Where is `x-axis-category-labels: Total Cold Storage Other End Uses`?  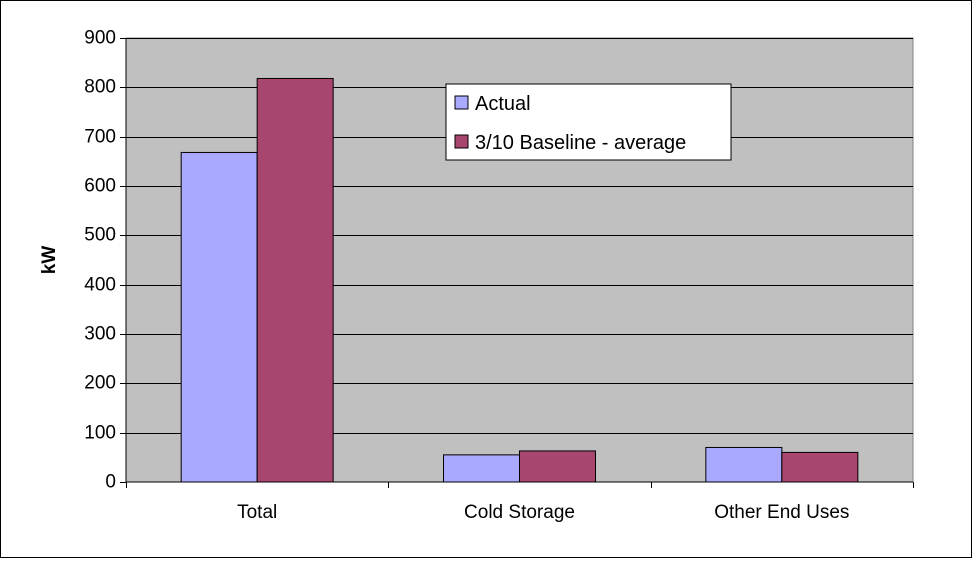 x-axis-category-labels: Total Cold Storage Other End Uses is located at coordinates (543, 512).